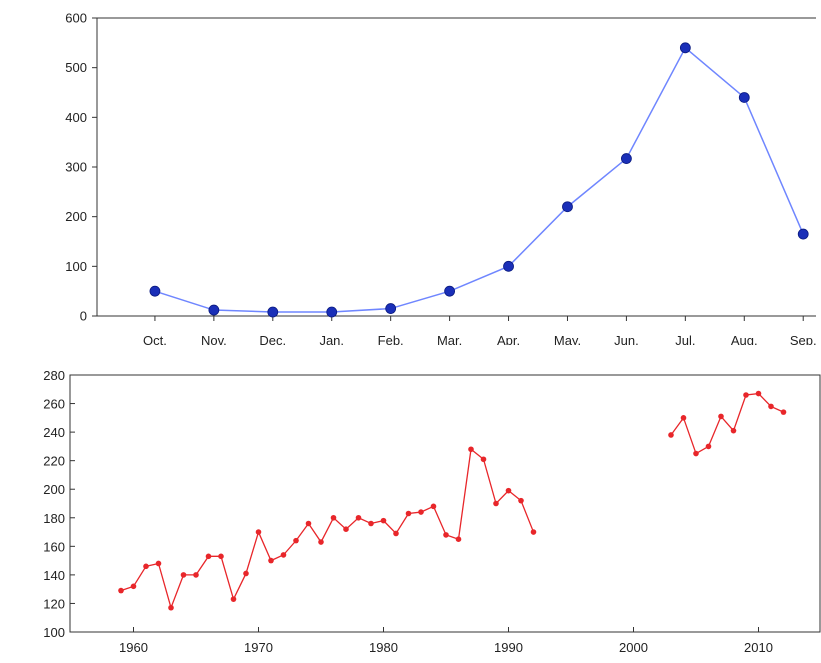 The image size is (821, 663). I want to click on x-tick-label: Apr., so click(508, 339).